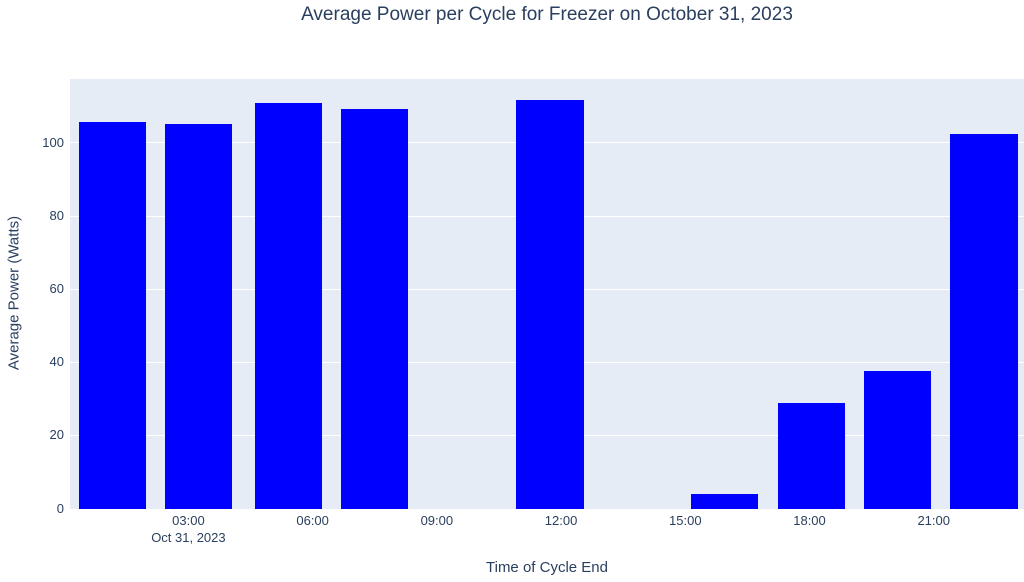 Image resolution: width=1024 pixels, height=582 pixels. I want to click on x-tick-time: 15:00, so click(685, 520).